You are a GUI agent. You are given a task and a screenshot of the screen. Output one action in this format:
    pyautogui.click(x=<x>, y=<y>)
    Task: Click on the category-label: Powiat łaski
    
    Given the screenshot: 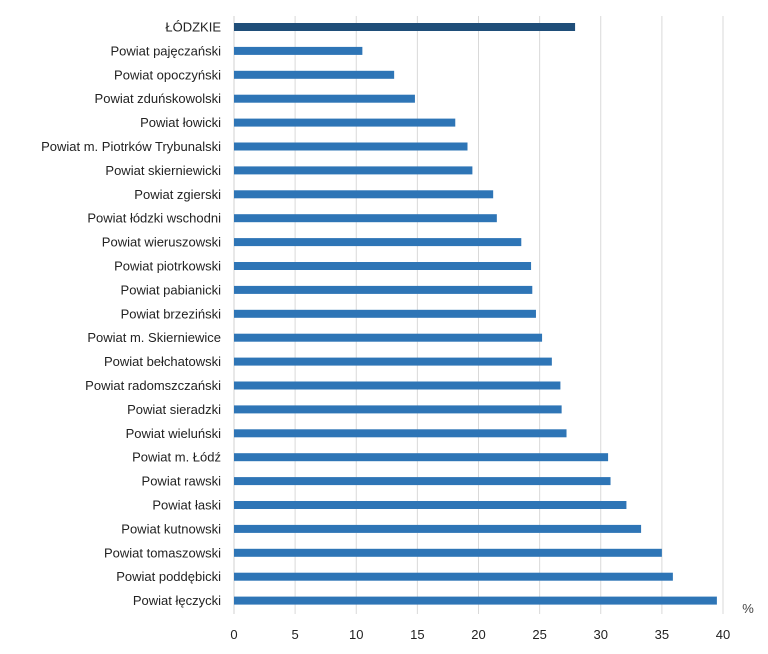 What is the action you would take?
    pyautogui.click(x=186, y=505)
    